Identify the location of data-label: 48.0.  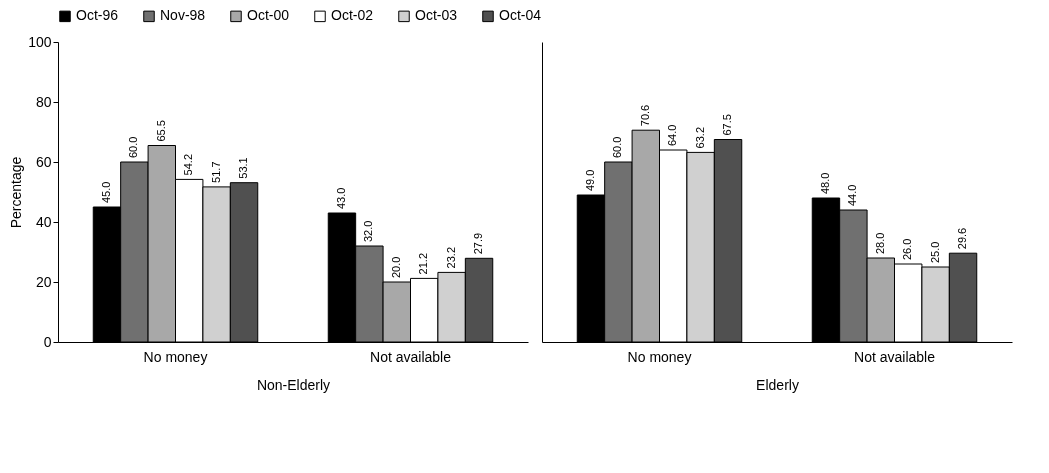
(824, 183).